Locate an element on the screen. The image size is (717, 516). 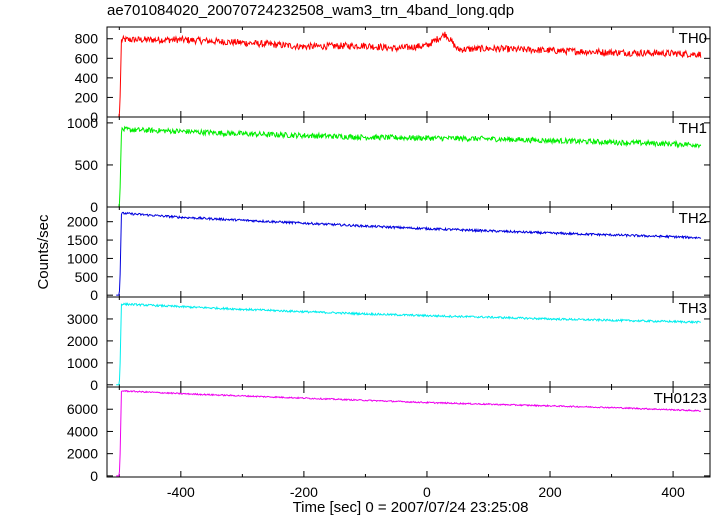
y-axis-label: Counts/sec is located at coordinates (43, 252).